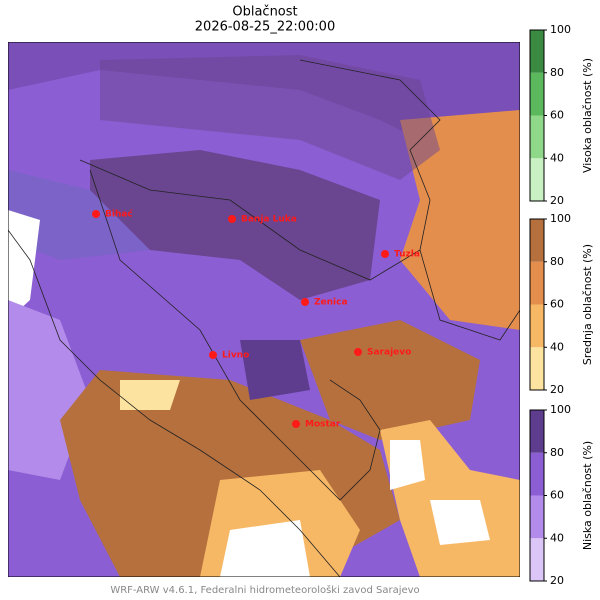 The width and height of the screenshot is (600, 600). Describe the element at coordinates (235, 356) in the screenshot. I see `city-label: Livno` at that location.